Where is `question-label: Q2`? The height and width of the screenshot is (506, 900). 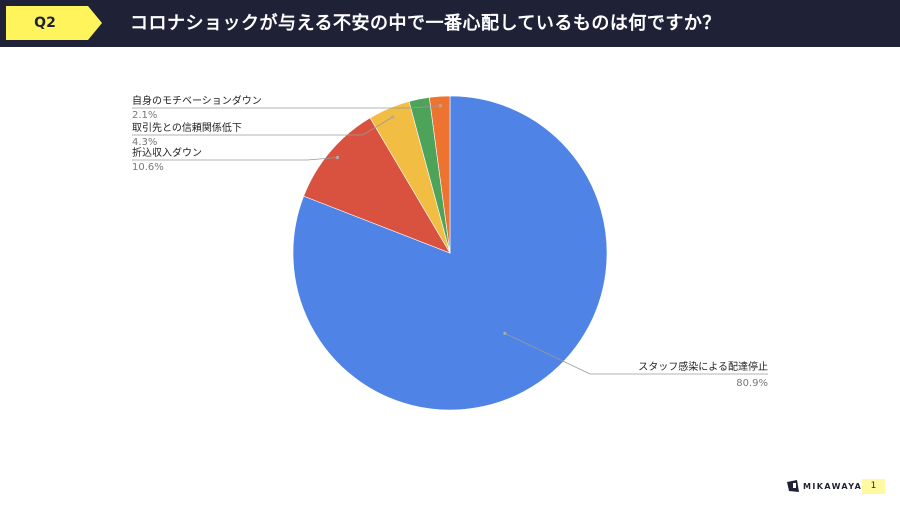 question-label: Q2 is located at coordinates (45, 23).